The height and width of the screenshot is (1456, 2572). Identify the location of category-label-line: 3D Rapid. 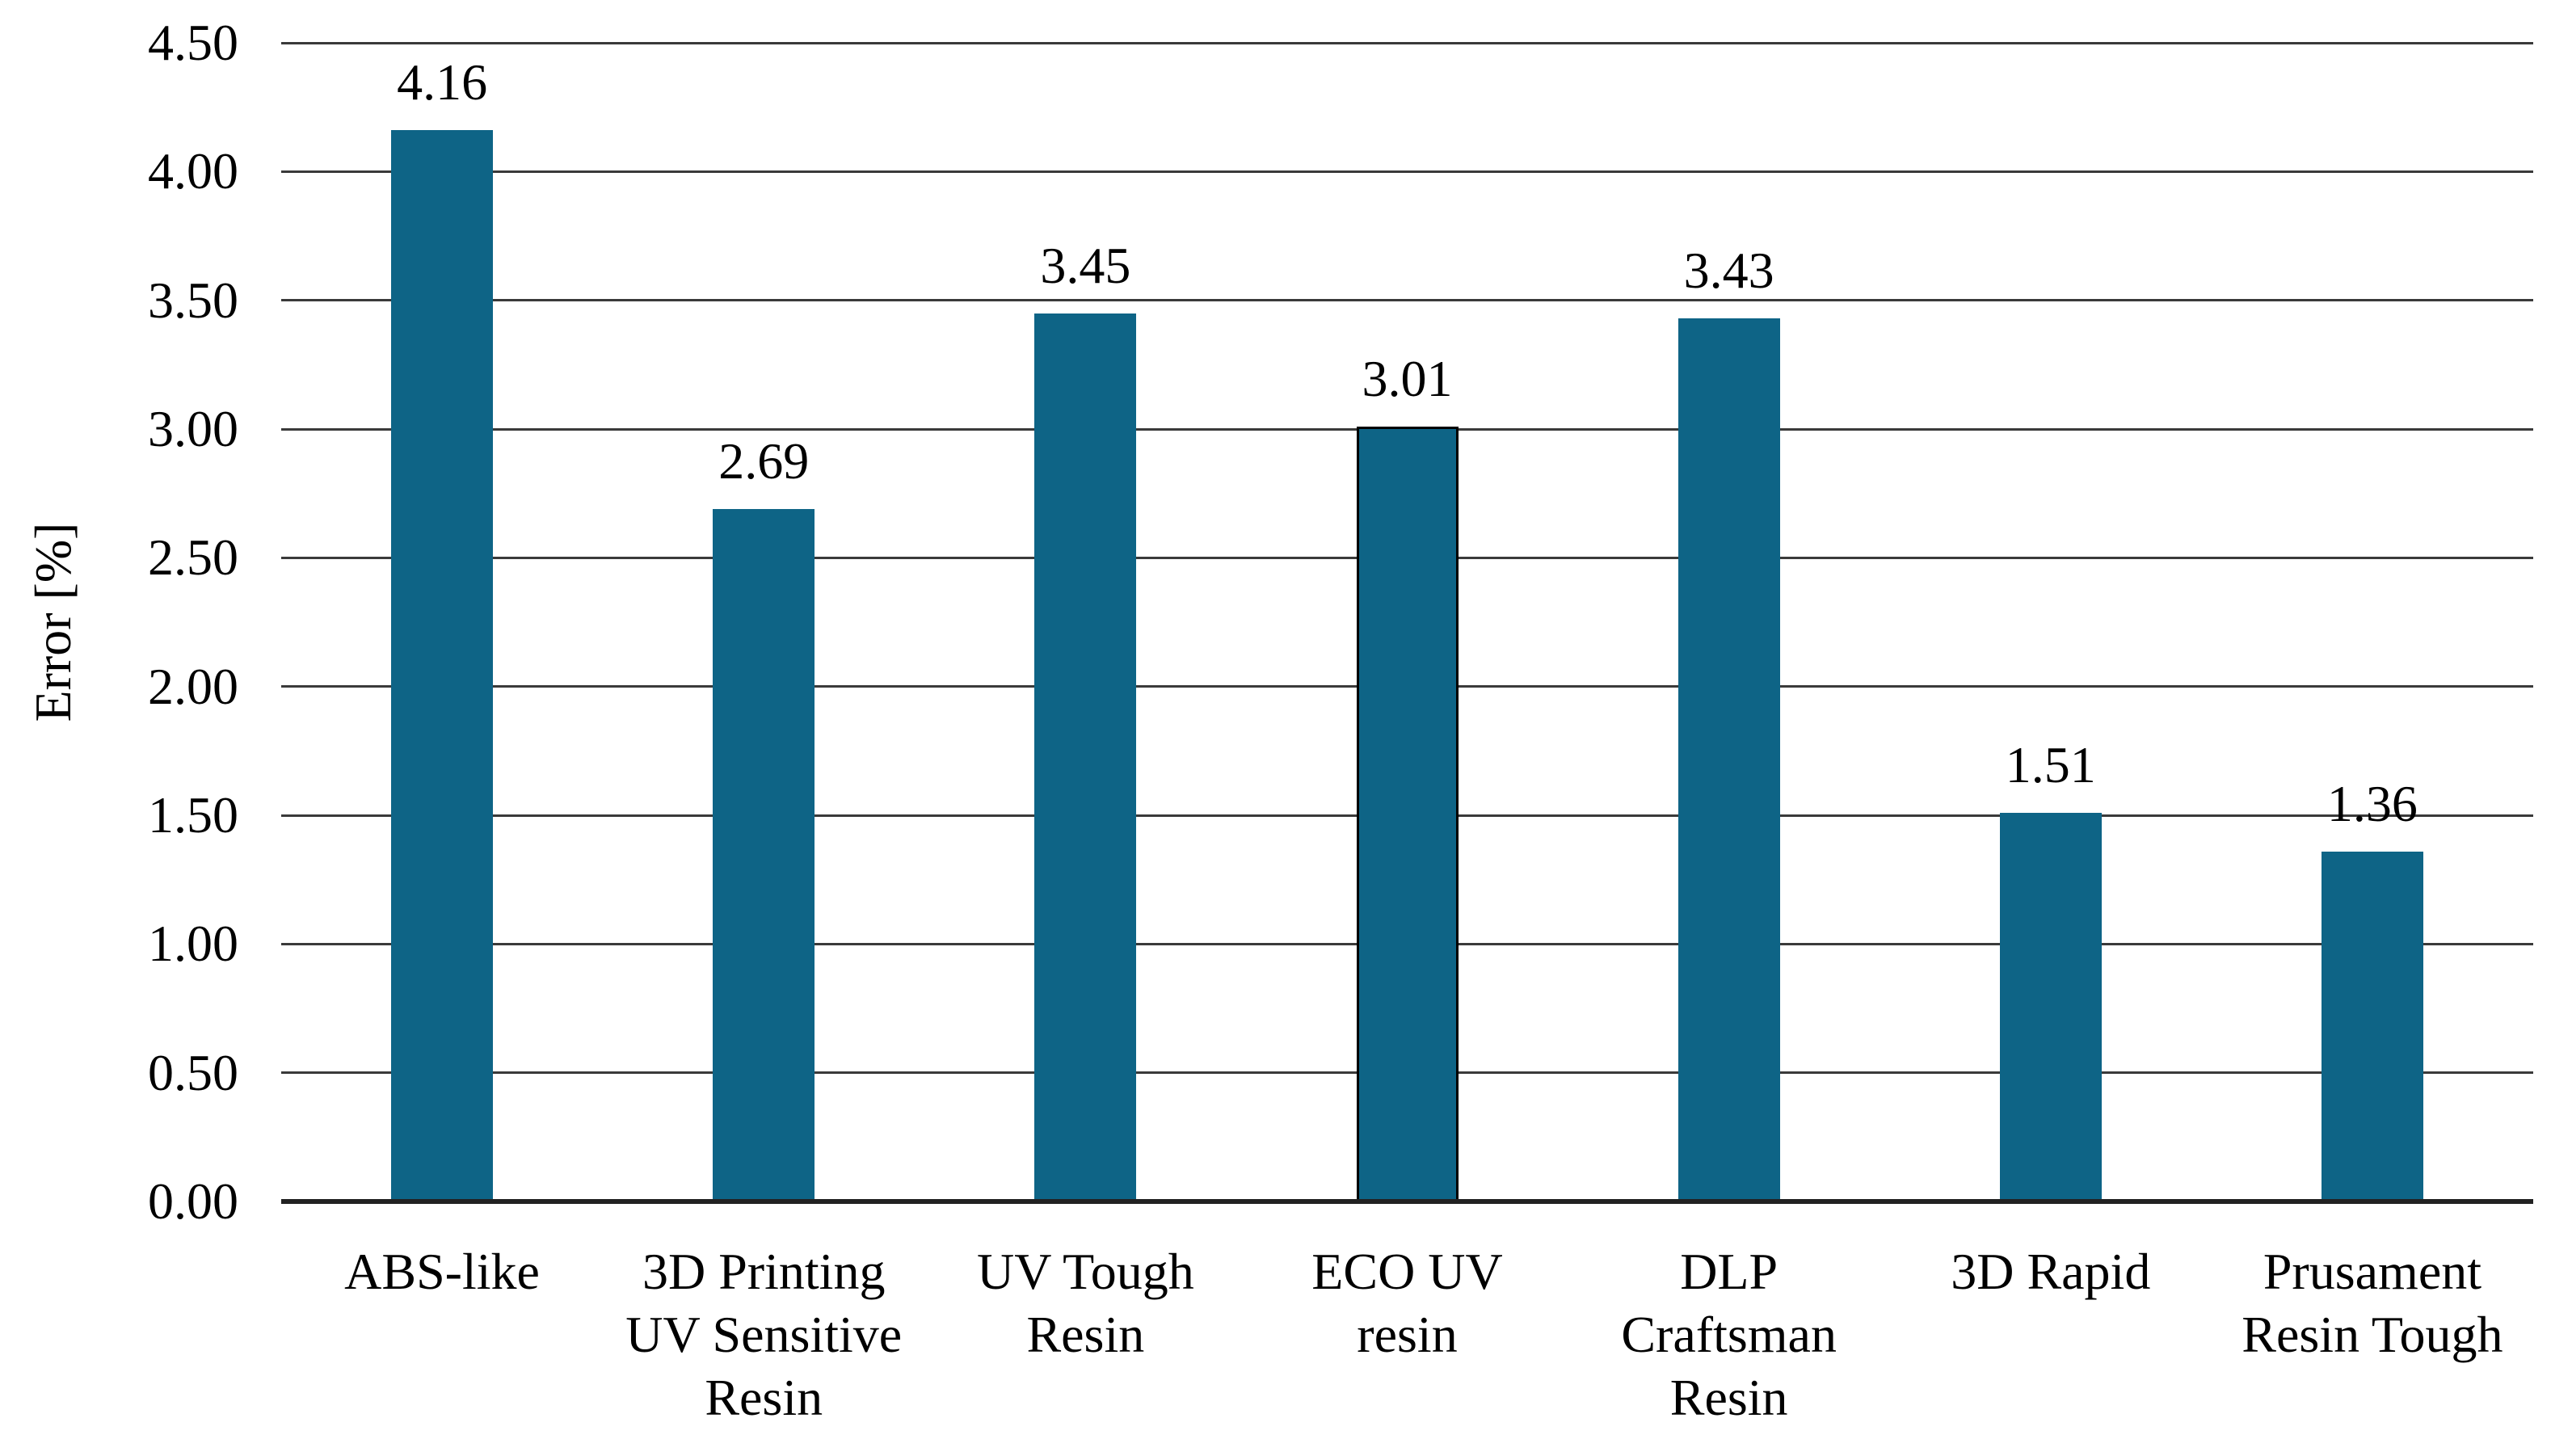
(2051, 1271).